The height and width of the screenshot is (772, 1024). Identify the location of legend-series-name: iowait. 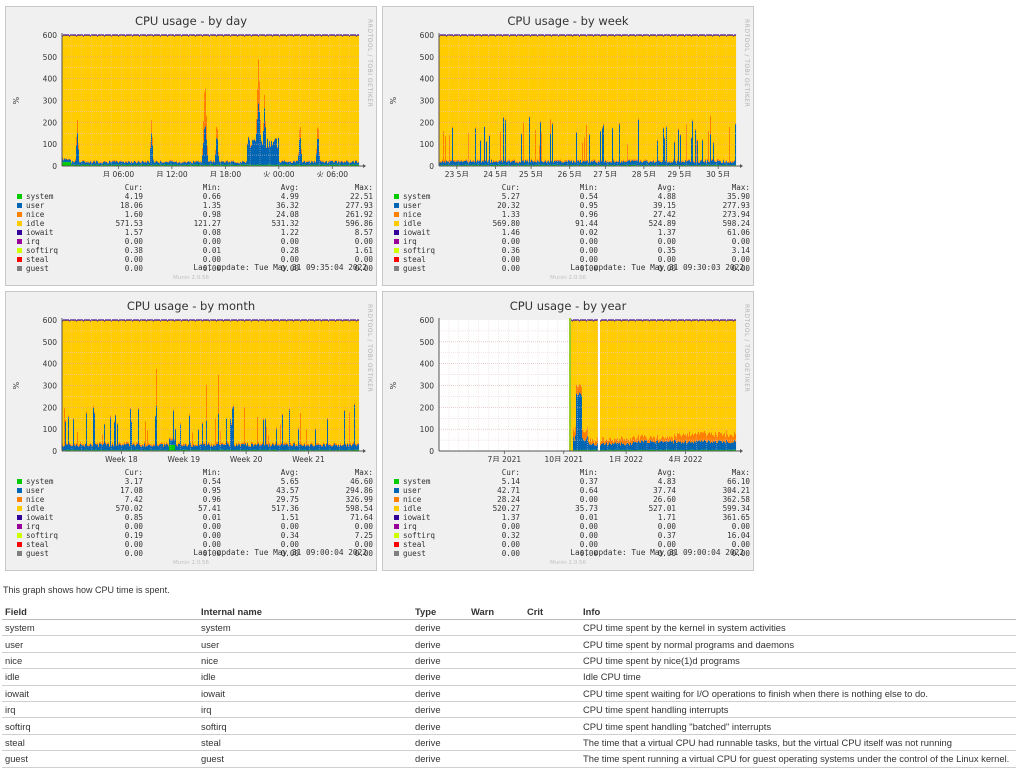
(417, 232).